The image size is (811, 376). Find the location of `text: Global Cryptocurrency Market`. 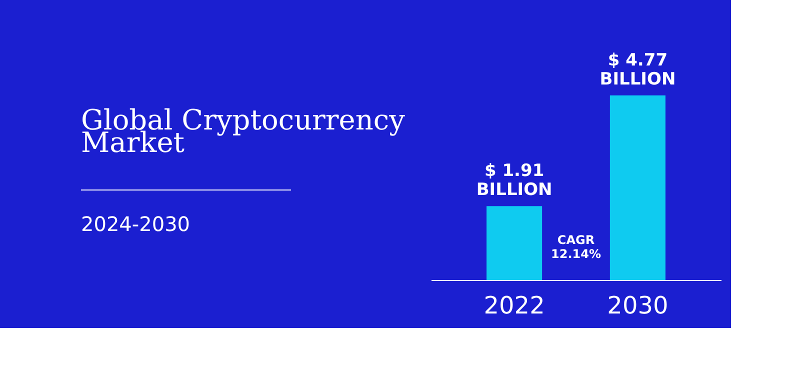

text: Global Cryptocurrency Market is located at coordinates (243, 131).